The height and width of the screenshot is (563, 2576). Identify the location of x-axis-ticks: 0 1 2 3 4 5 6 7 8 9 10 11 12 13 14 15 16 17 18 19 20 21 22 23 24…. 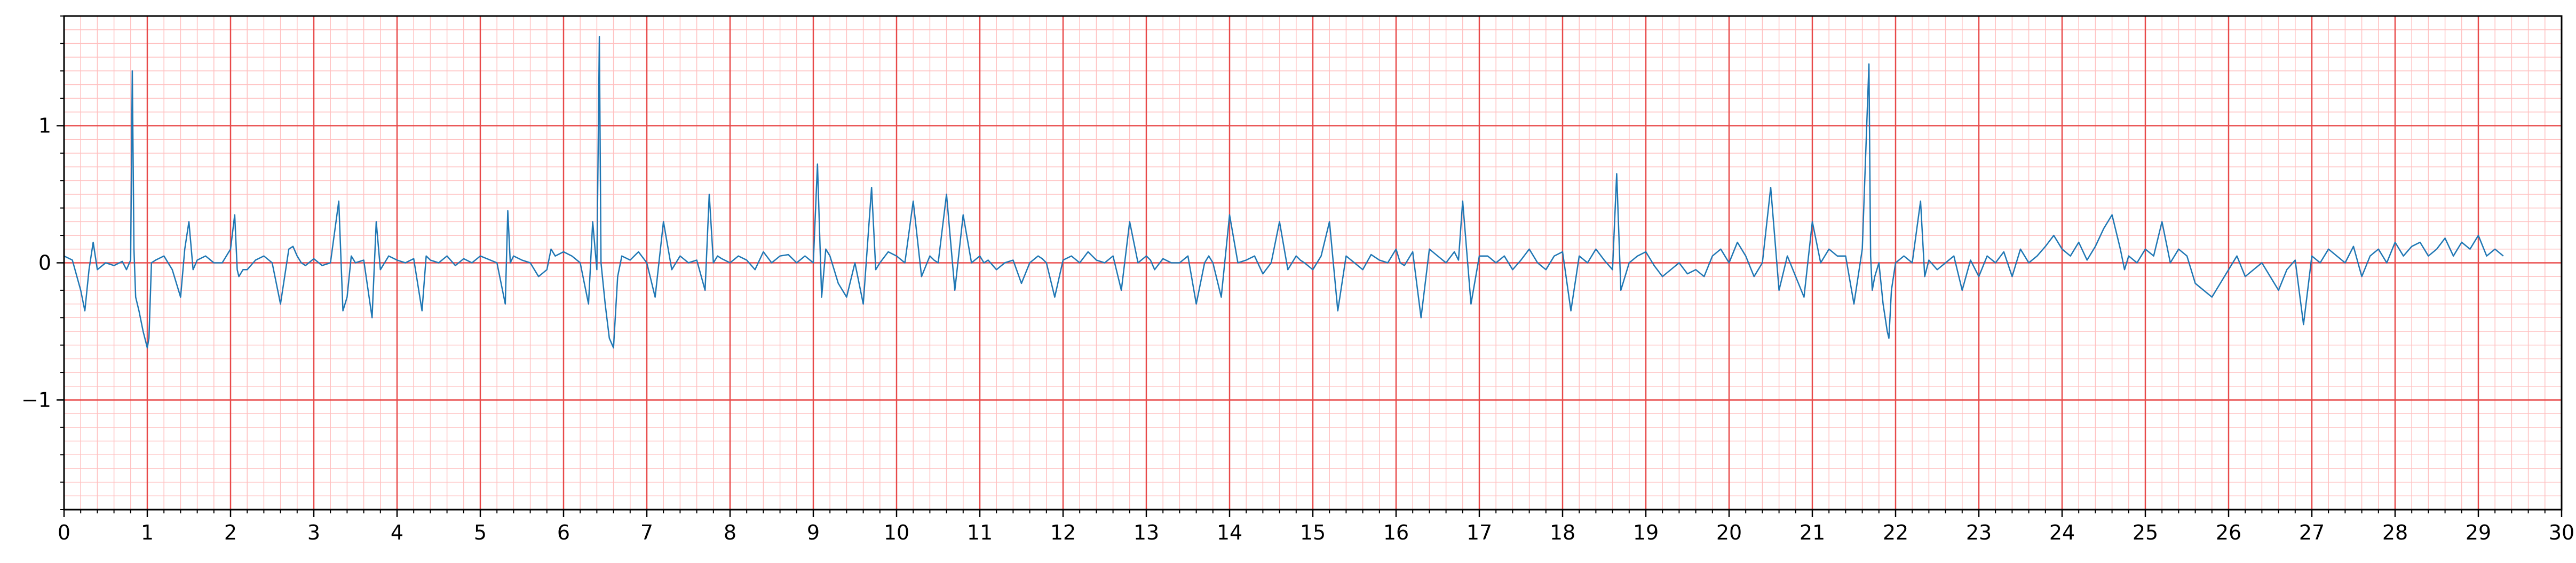
(1316, 527).